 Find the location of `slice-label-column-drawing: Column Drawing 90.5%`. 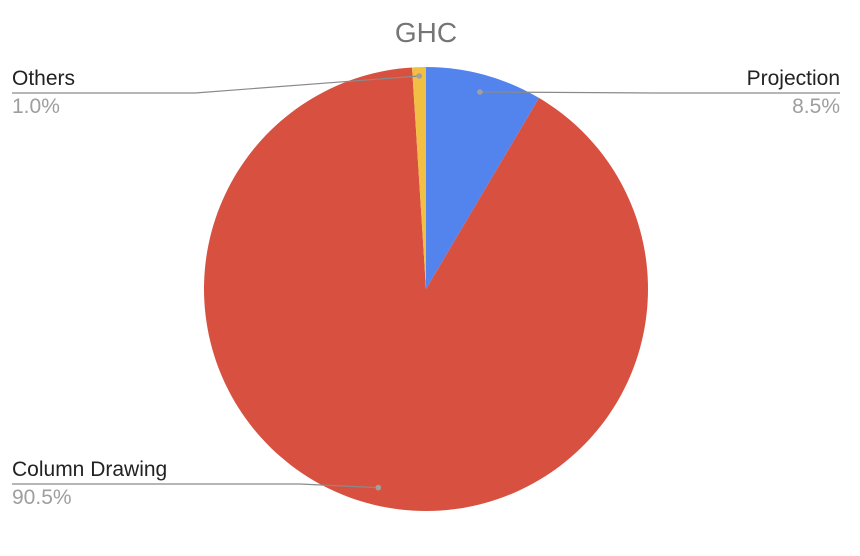

slice-label-column-drawing: Column Drawing 90.5% is located at coordinates (89, 483).